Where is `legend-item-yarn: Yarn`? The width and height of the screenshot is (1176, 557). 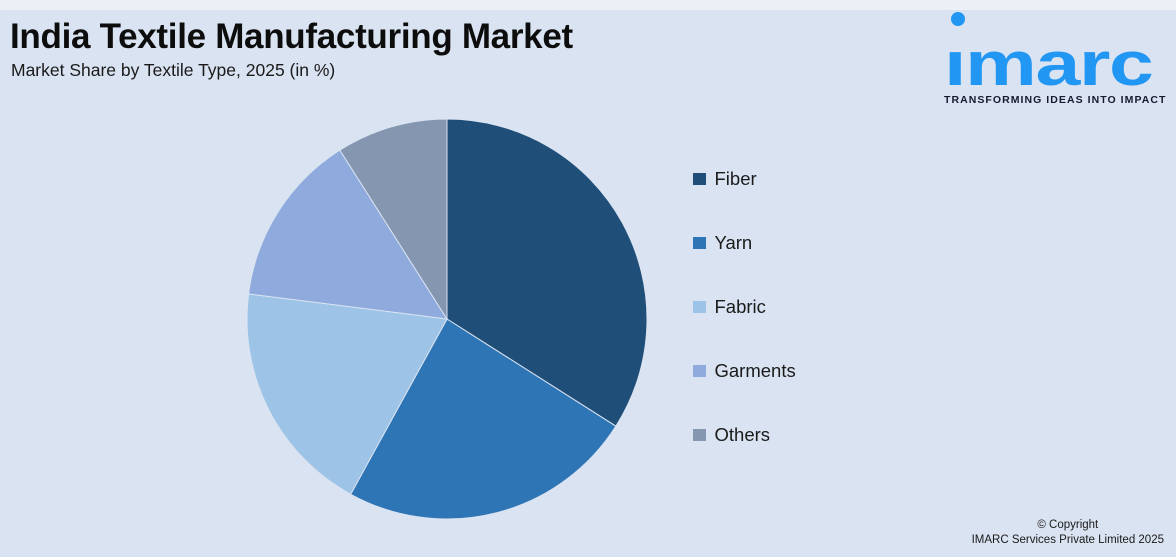 legend-item-yarn: Yarn is located at coordinates (744, 242).